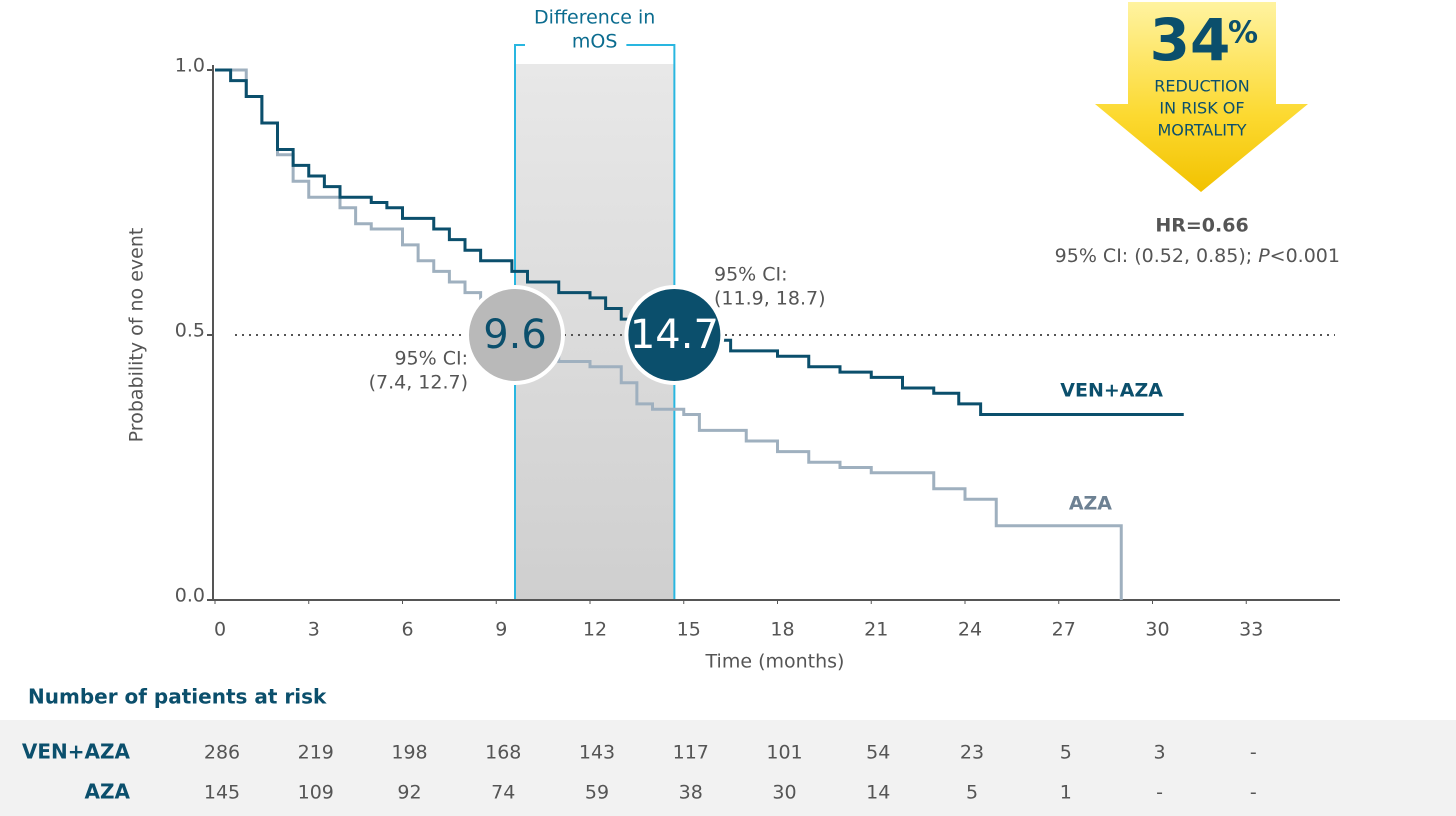  What do you see at coordinates (316, 793) in the screenshot?
I see `risk-value: 109` at bounding box center [316, 793].